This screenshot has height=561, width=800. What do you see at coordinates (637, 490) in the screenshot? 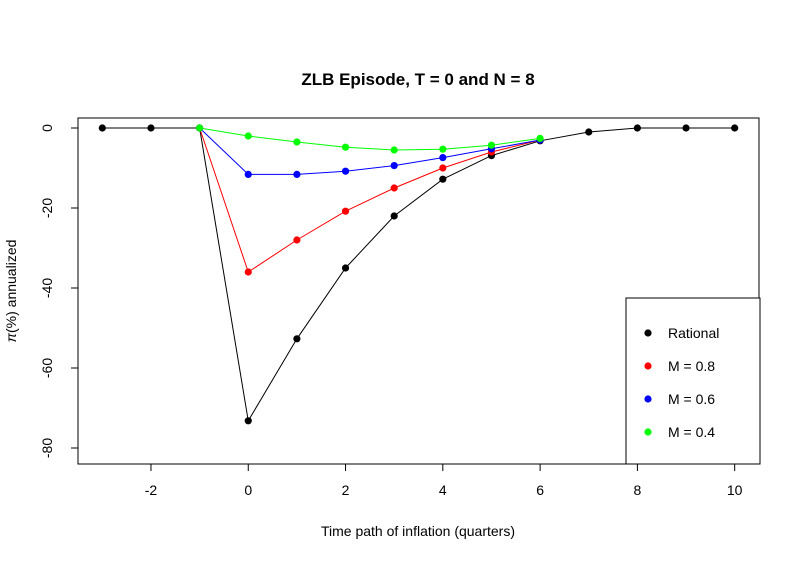
I see `x-tick-label: 8` at bounding box center [637, 490].